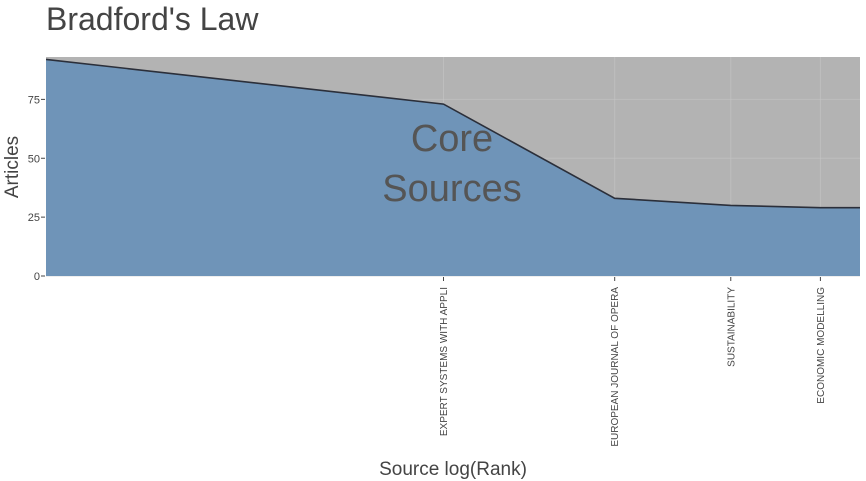 The width and height of the screenshot is (866, 481). I want to click on x-tick-label: ECONOMIC MODELLING, so click(821, 345).